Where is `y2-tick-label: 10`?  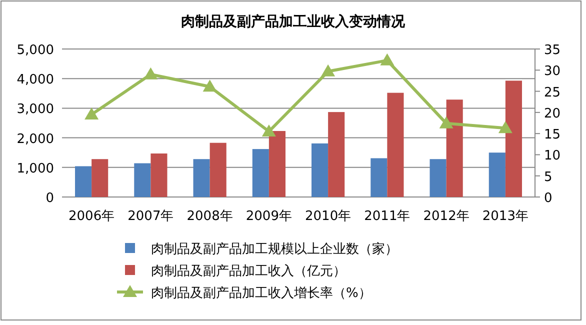
y2-tick-label: 10 is located at coordinates (552, 156).